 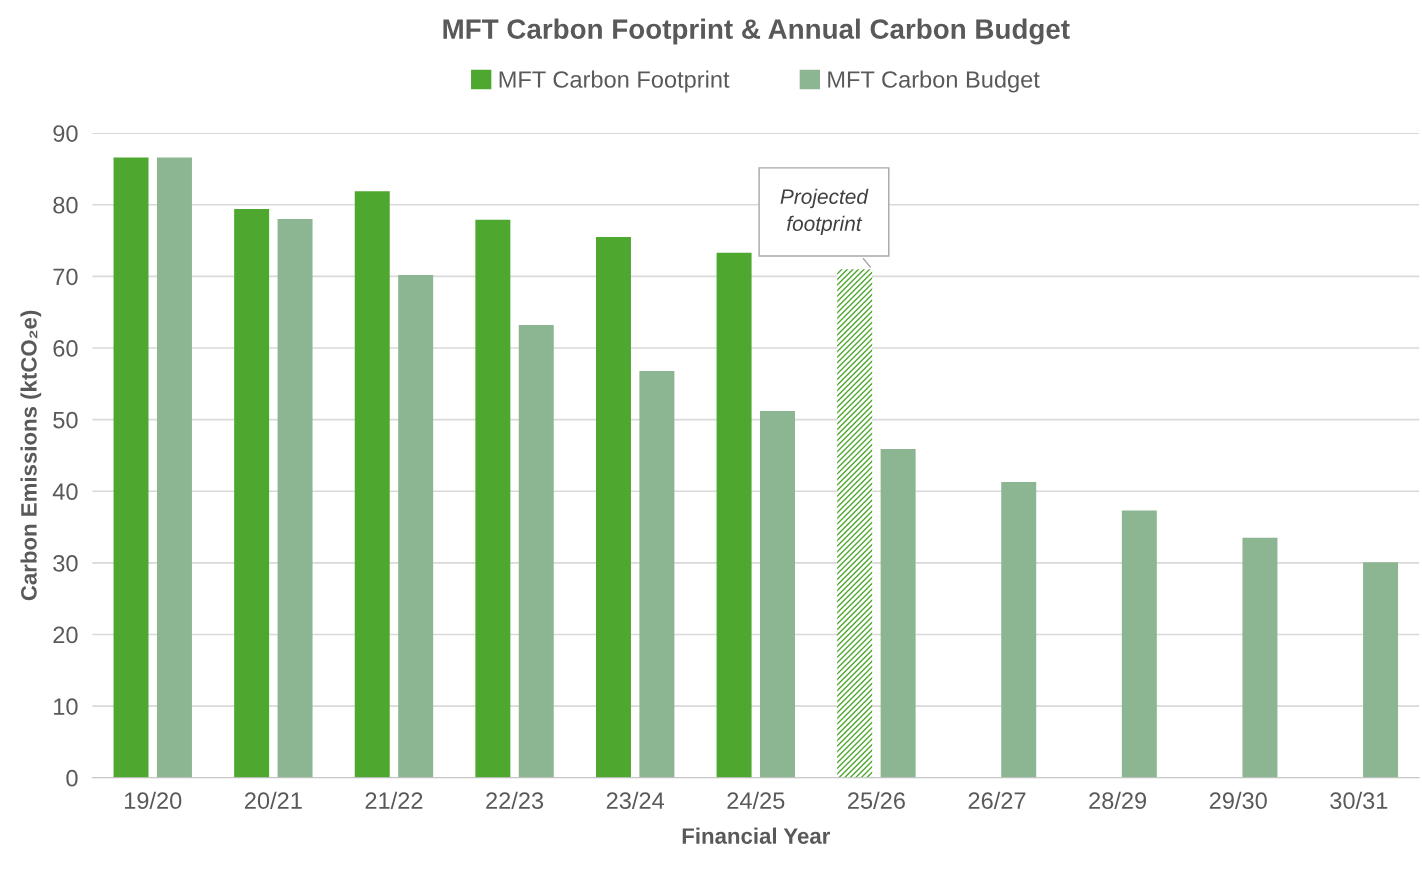 I want to click on y-tick-label: 20, so click(x=65, y=635).